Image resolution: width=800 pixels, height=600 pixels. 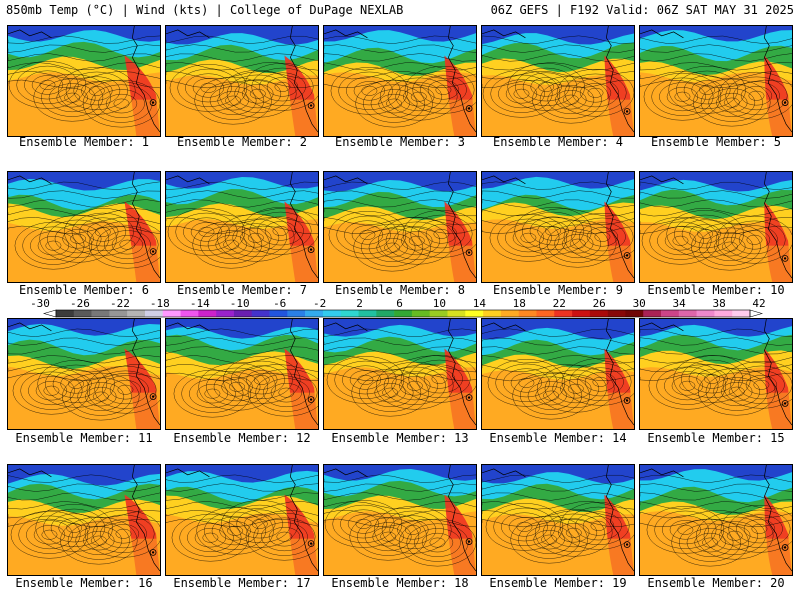 I want to click on colorbar-tick-label: 14, so click(x=480, y=303).